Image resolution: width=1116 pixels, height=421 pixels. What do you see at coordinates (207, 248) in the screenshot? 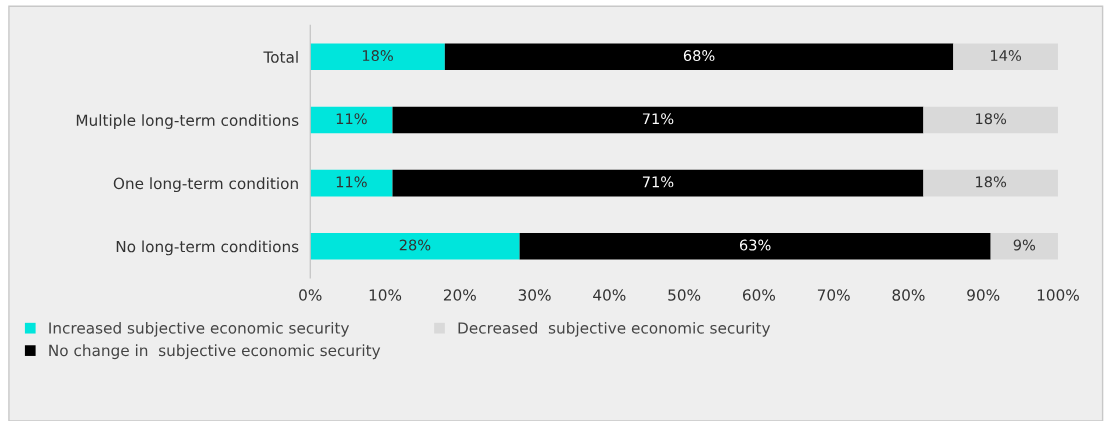
I see `y-tick-label: No long-term conditions` at bounding box center [207, 248].